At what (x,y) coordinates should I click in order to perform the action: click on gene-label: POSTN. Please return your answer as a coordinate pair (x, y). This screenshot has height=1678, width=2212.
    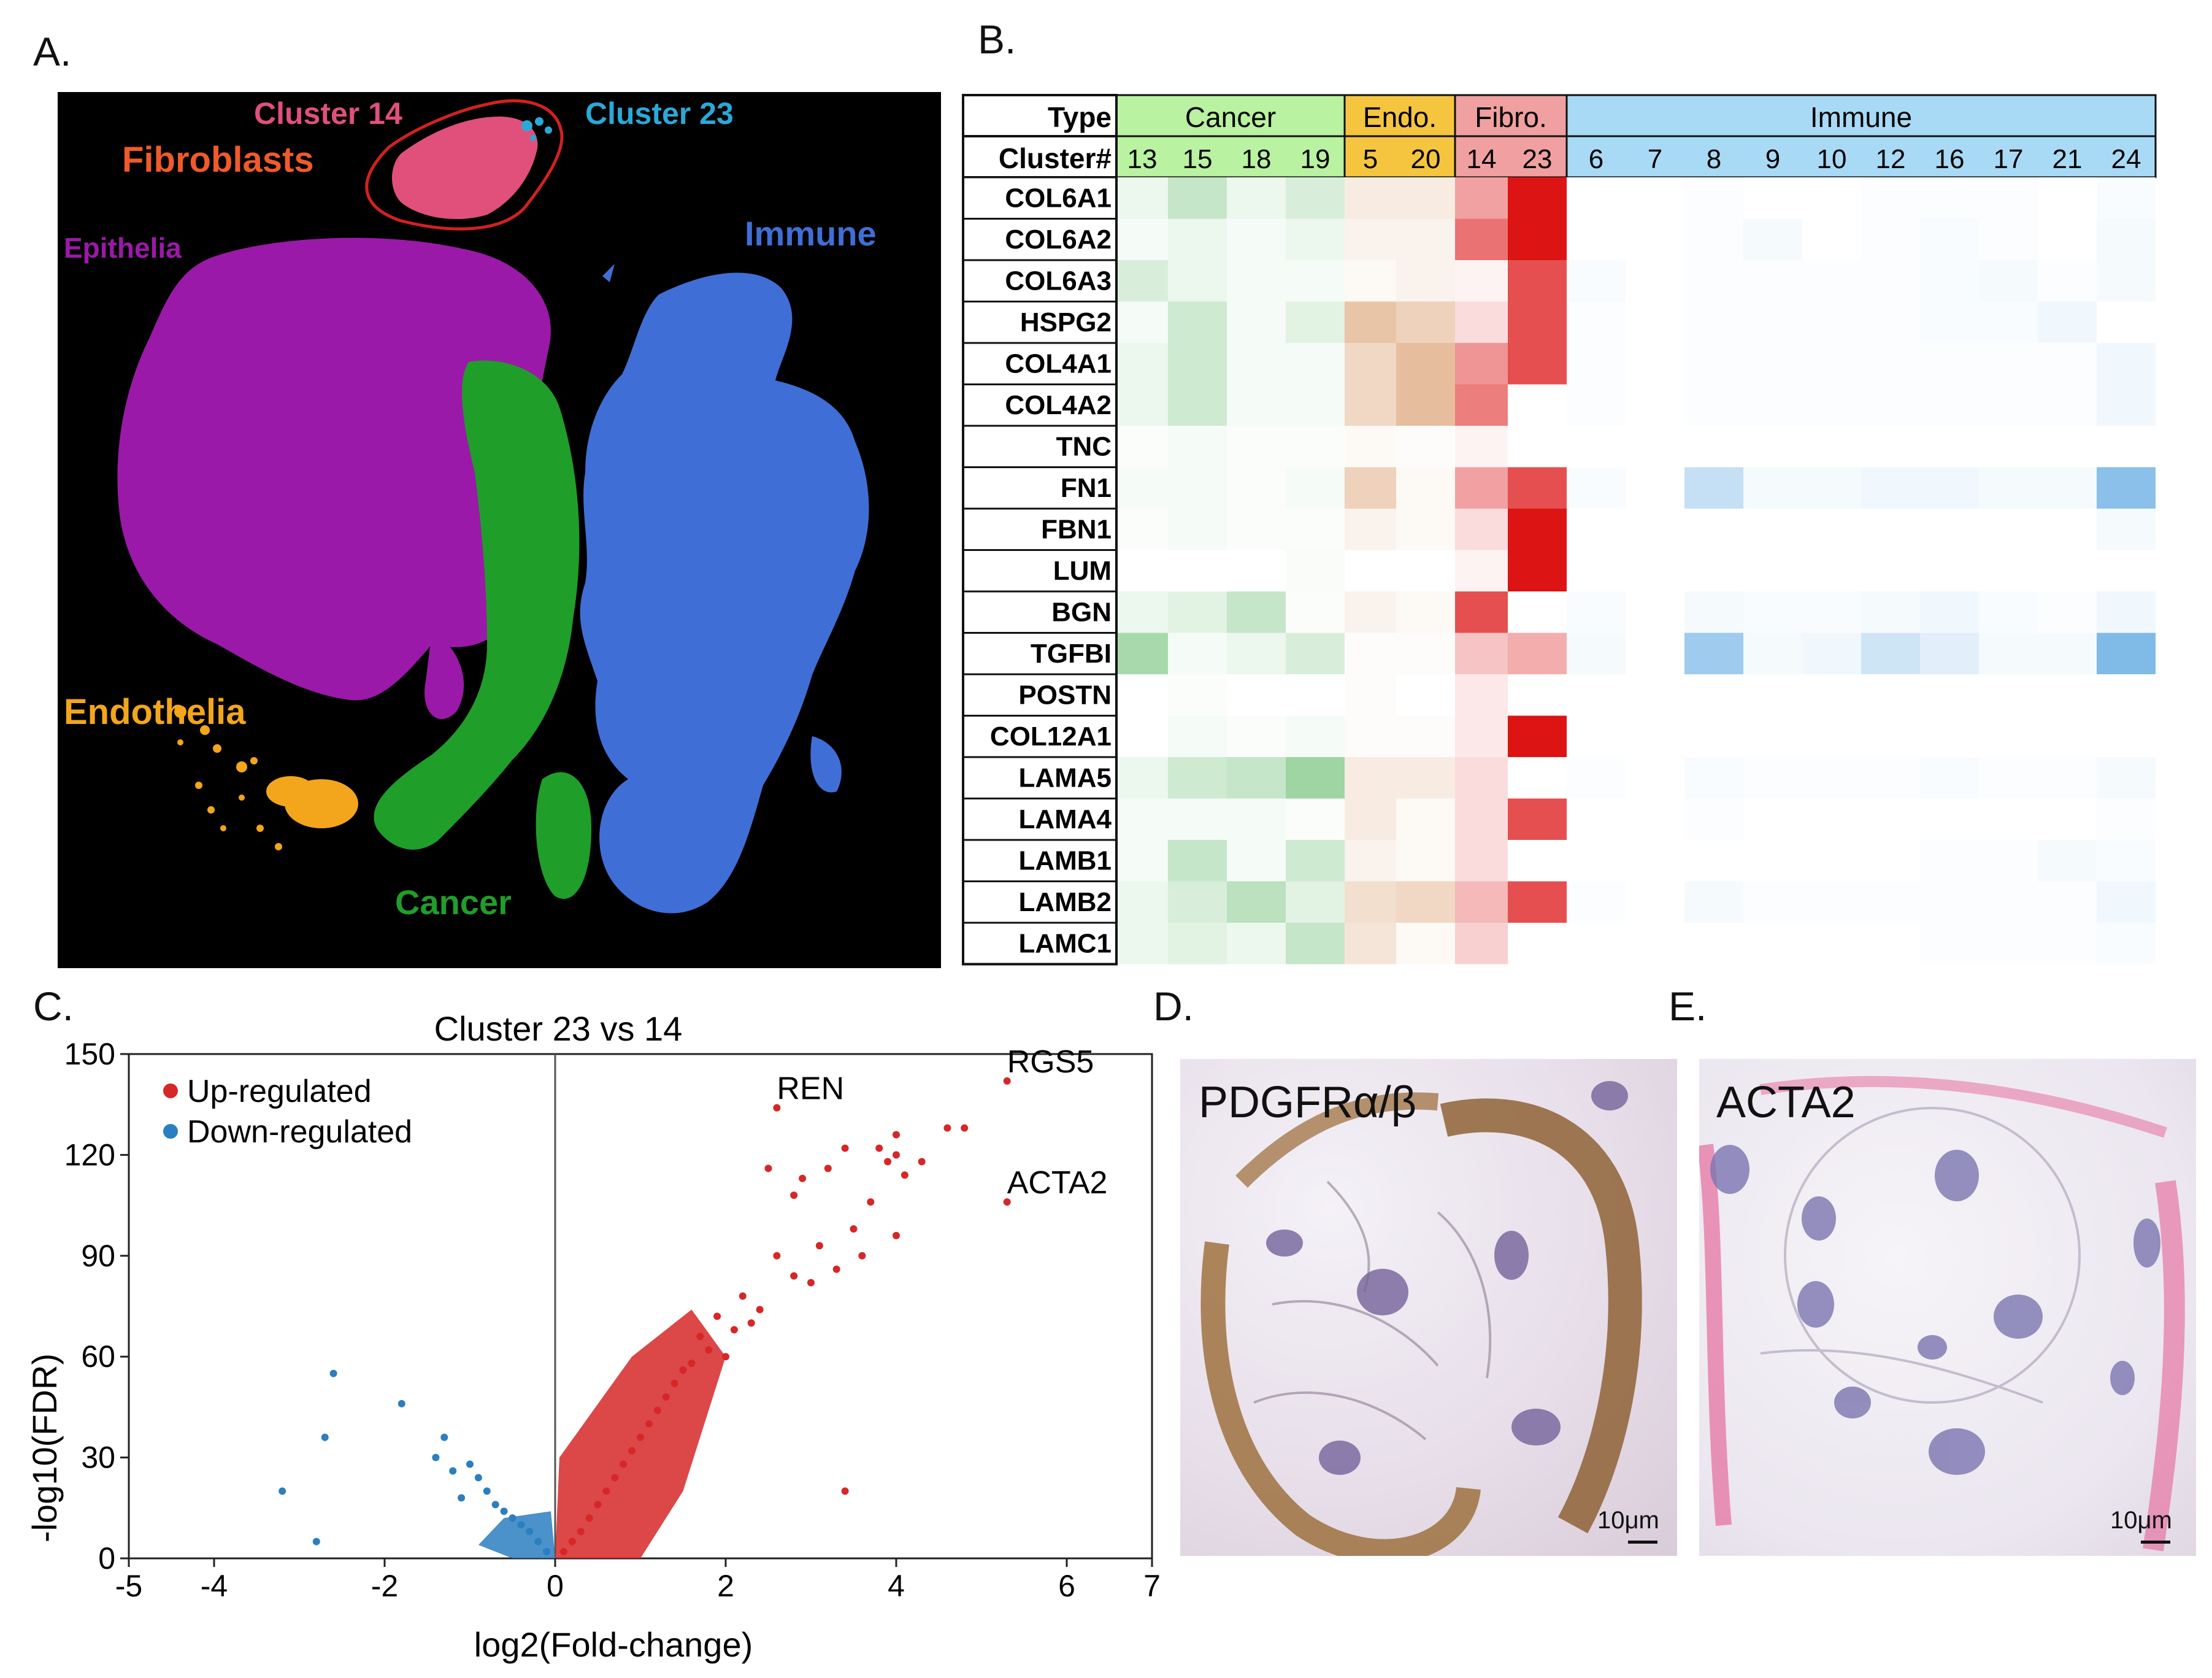
    Looking at the image, I should click on (1065, 695).